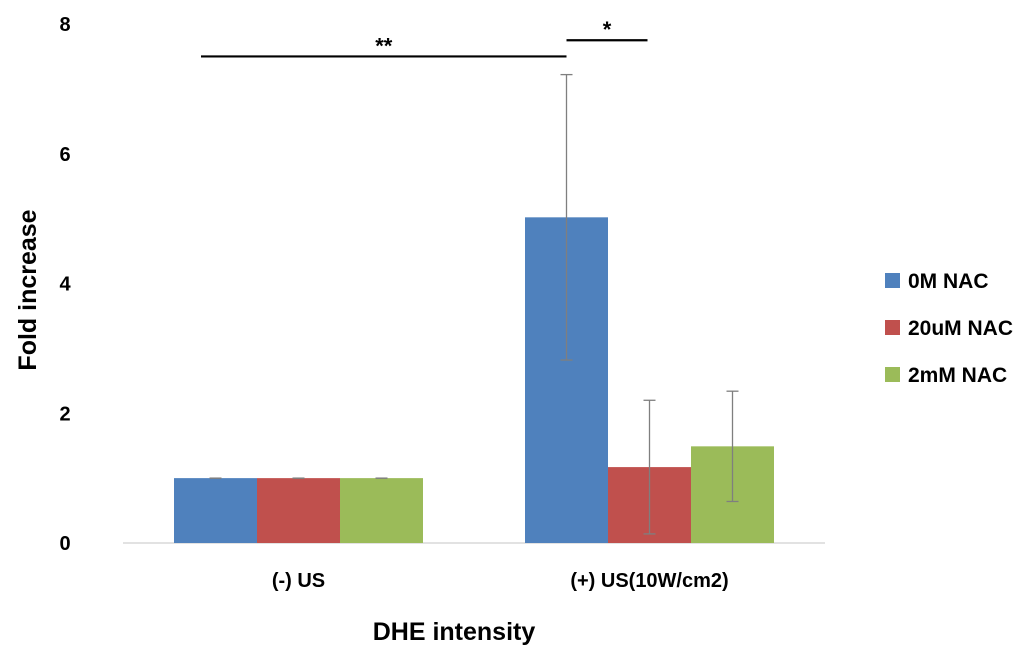  What do you see at coordinates (960, 328) in the screenshot?
I see `legend-label: 20uM NAC` at bounding box center [960, 328].